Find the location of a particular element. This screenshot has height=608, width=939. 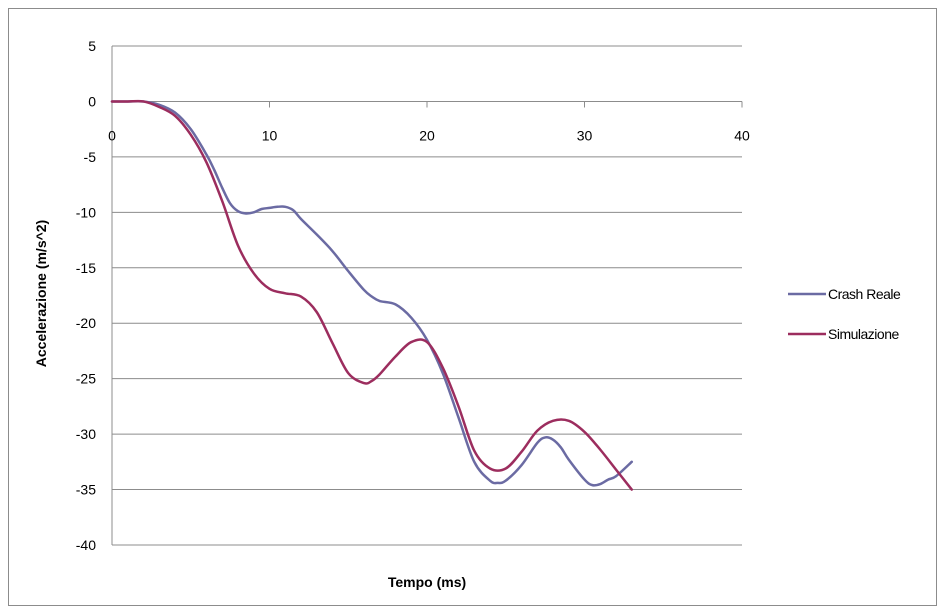

y-tick-label: -10 is located at coordinates (86, 212).